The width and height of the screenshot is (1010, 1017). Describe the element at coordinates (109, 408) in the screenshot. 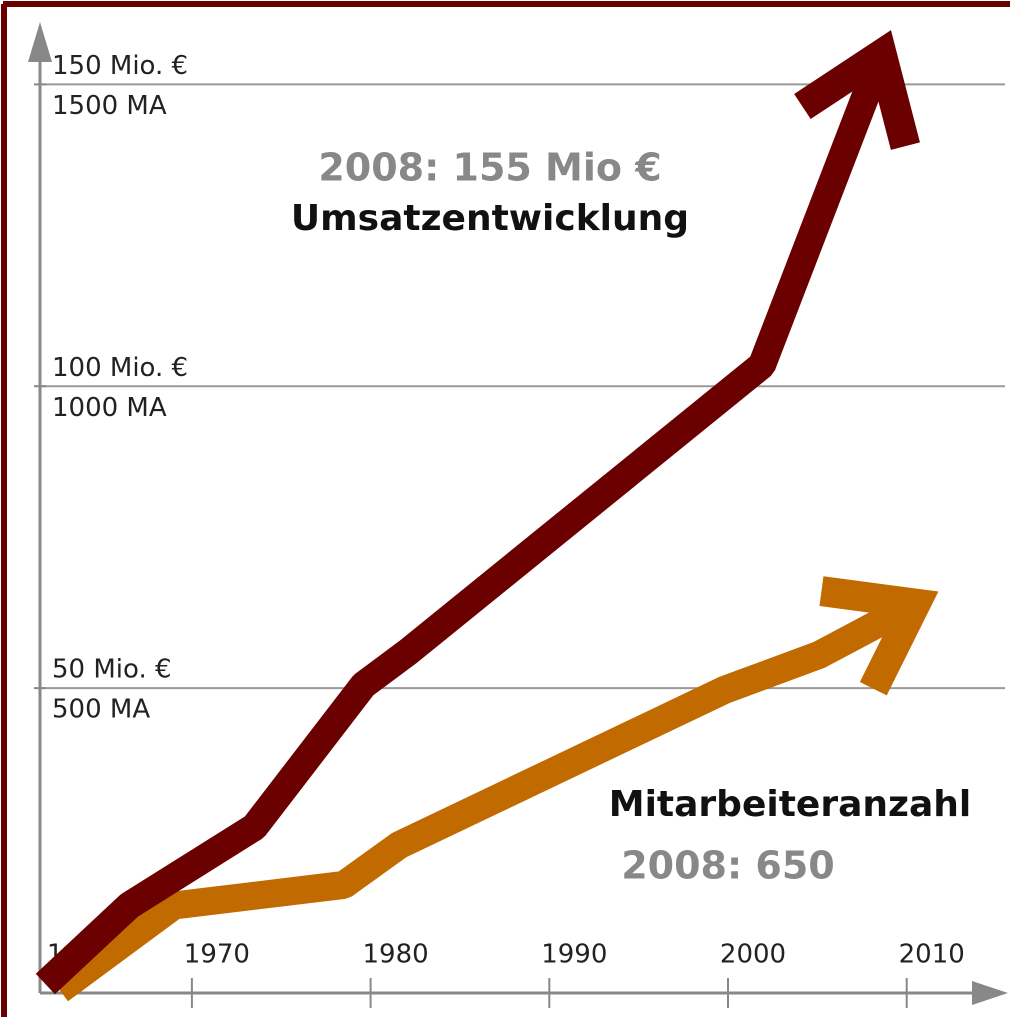

I see `y2-tick-label: 1000 MA` at that location.